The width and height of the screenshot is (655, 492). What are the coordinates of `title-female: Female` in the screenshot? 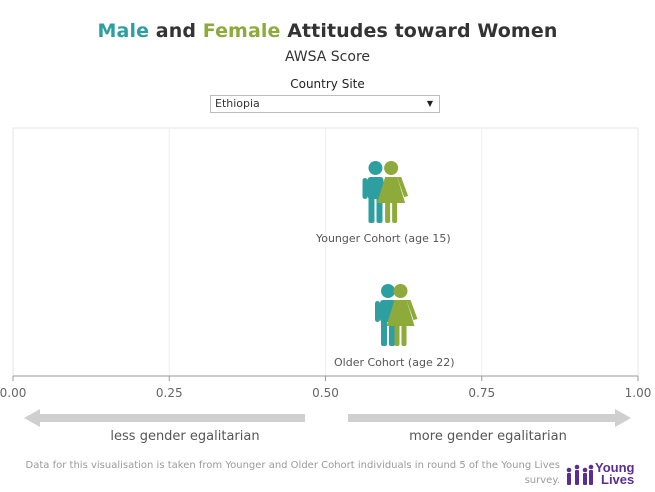 It's located at (241, 31).